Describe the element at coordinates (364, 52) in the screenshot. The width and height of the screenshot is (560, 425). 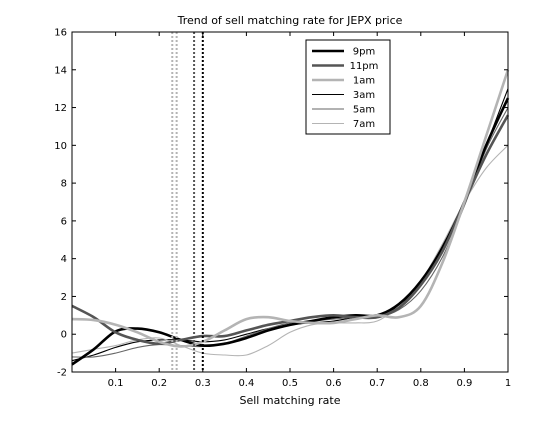
I see `legend-label-9pm: 9pm` at that location.